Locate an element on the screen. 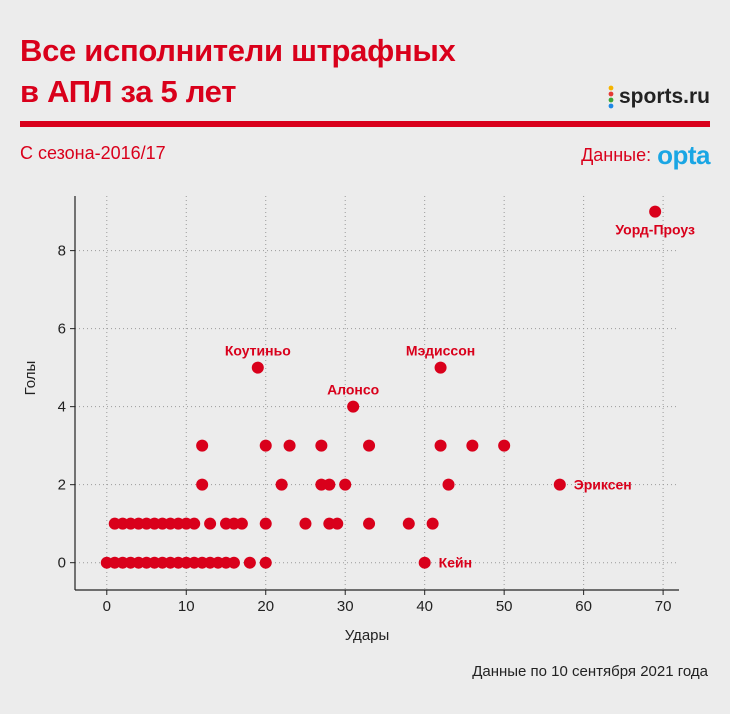  point-annotation: Кейн is located at coordinates (455, 563).